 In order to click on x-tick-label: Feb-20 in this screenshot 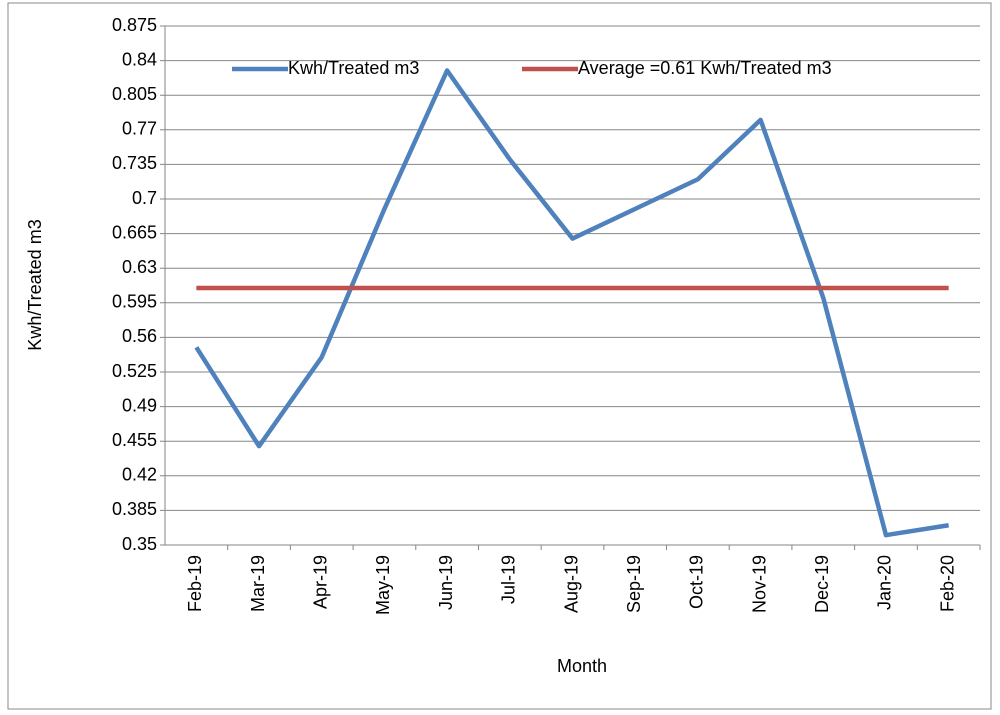, I will do `click(947, 583)`.